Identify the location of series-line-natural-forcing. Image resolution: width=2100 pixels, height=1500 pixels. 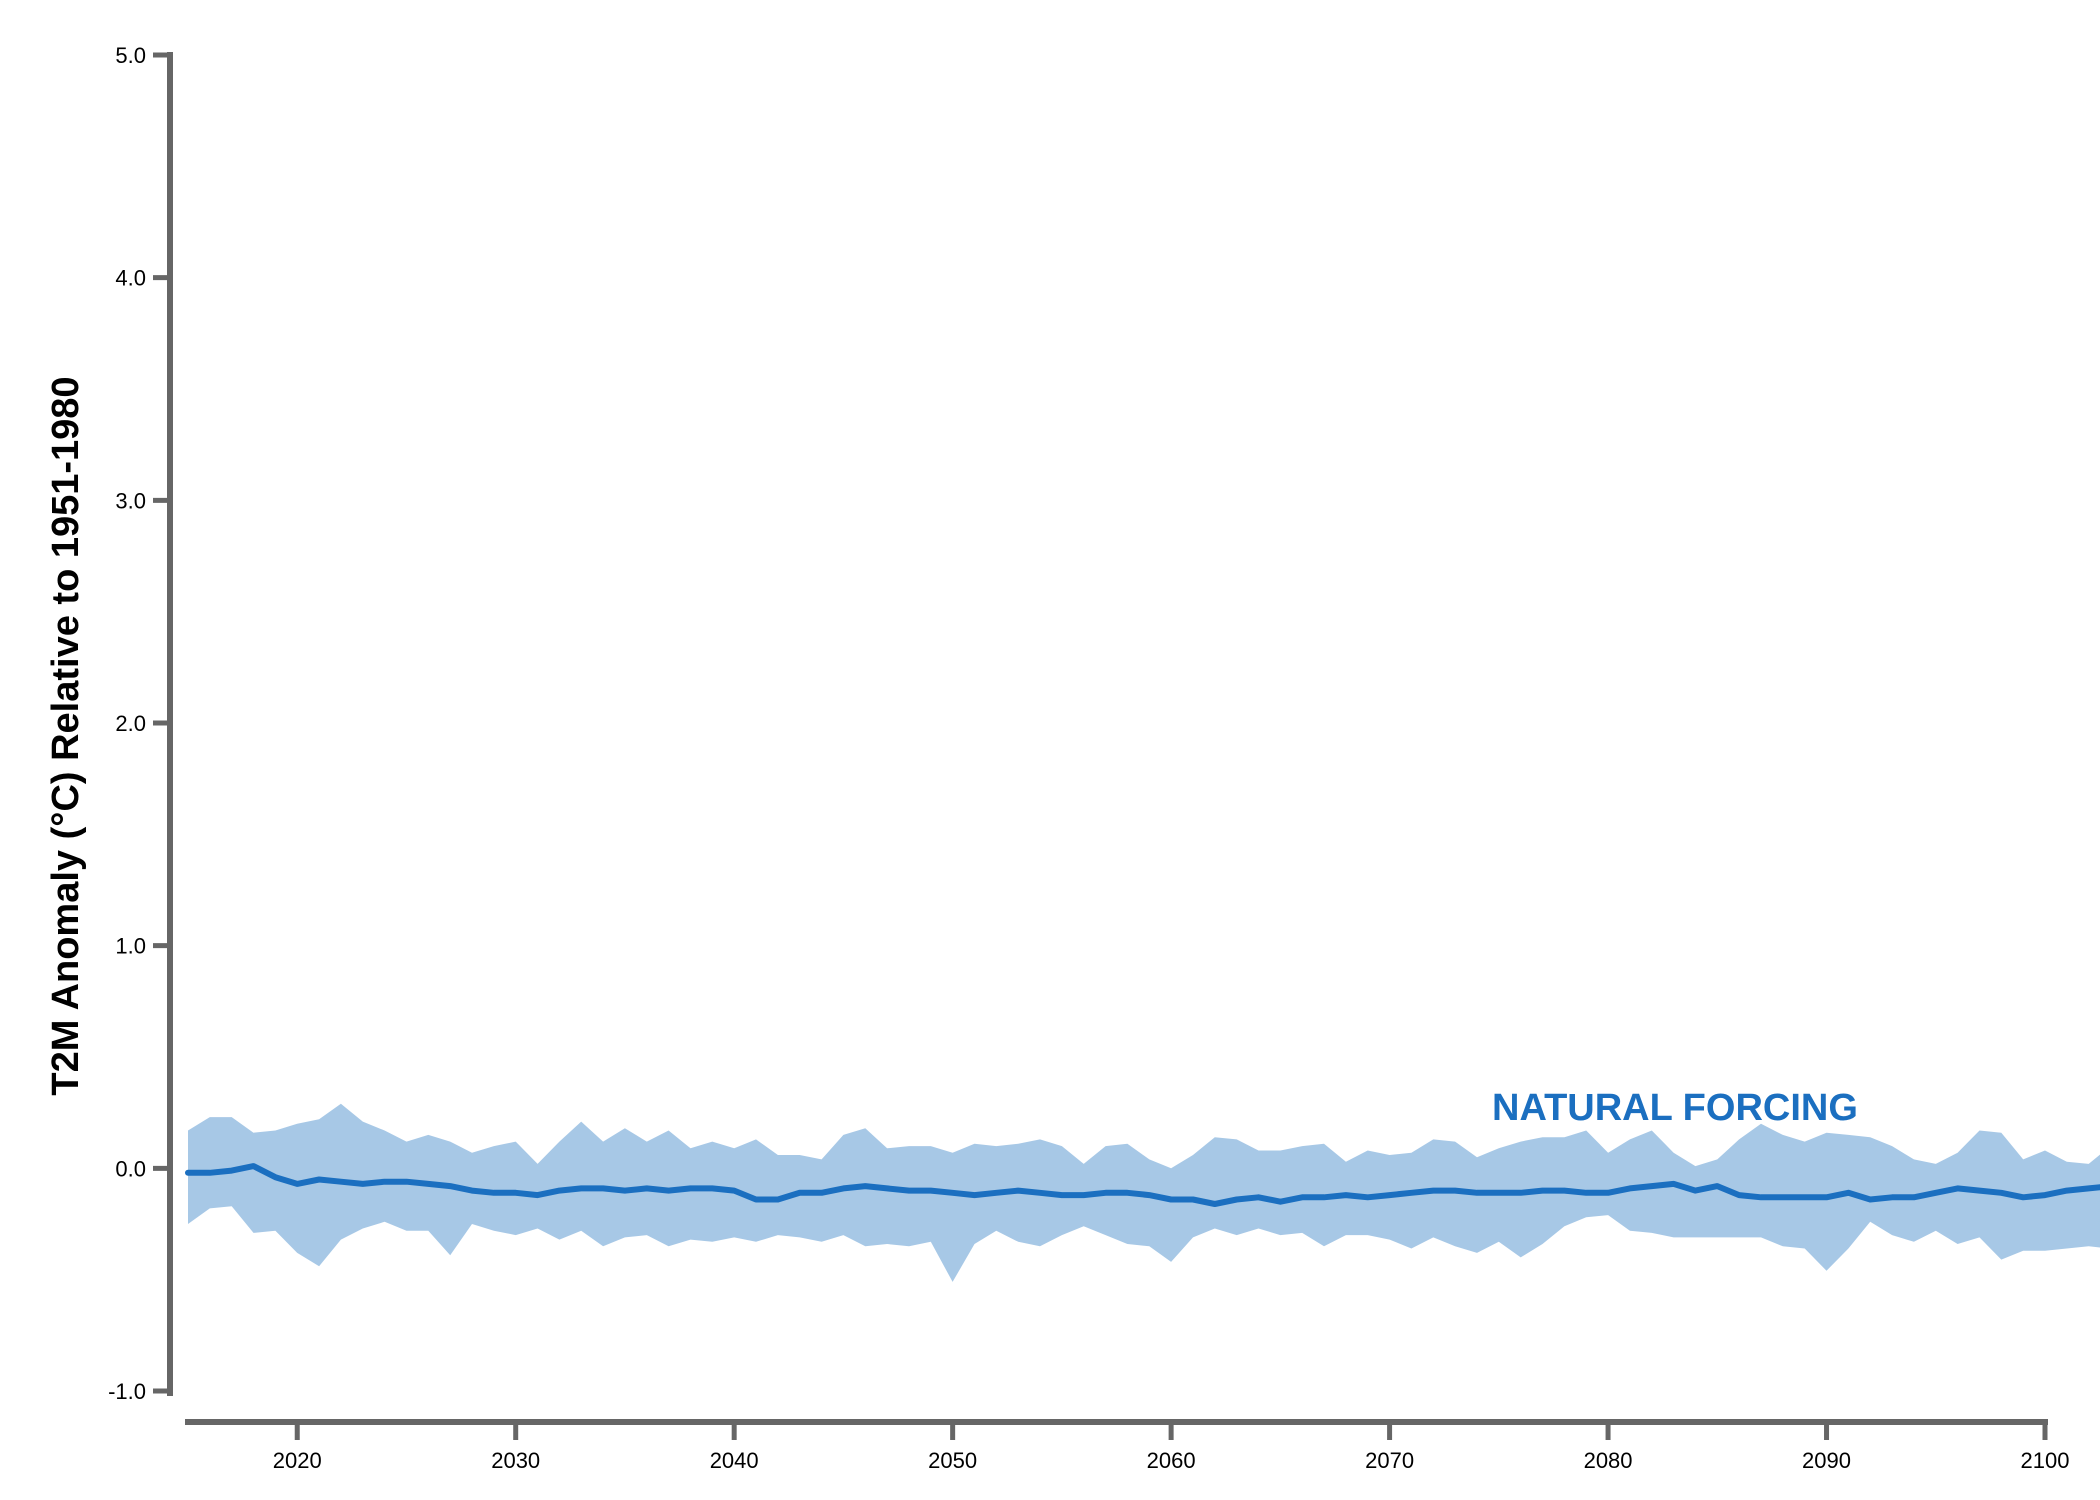
(1142, 1185).